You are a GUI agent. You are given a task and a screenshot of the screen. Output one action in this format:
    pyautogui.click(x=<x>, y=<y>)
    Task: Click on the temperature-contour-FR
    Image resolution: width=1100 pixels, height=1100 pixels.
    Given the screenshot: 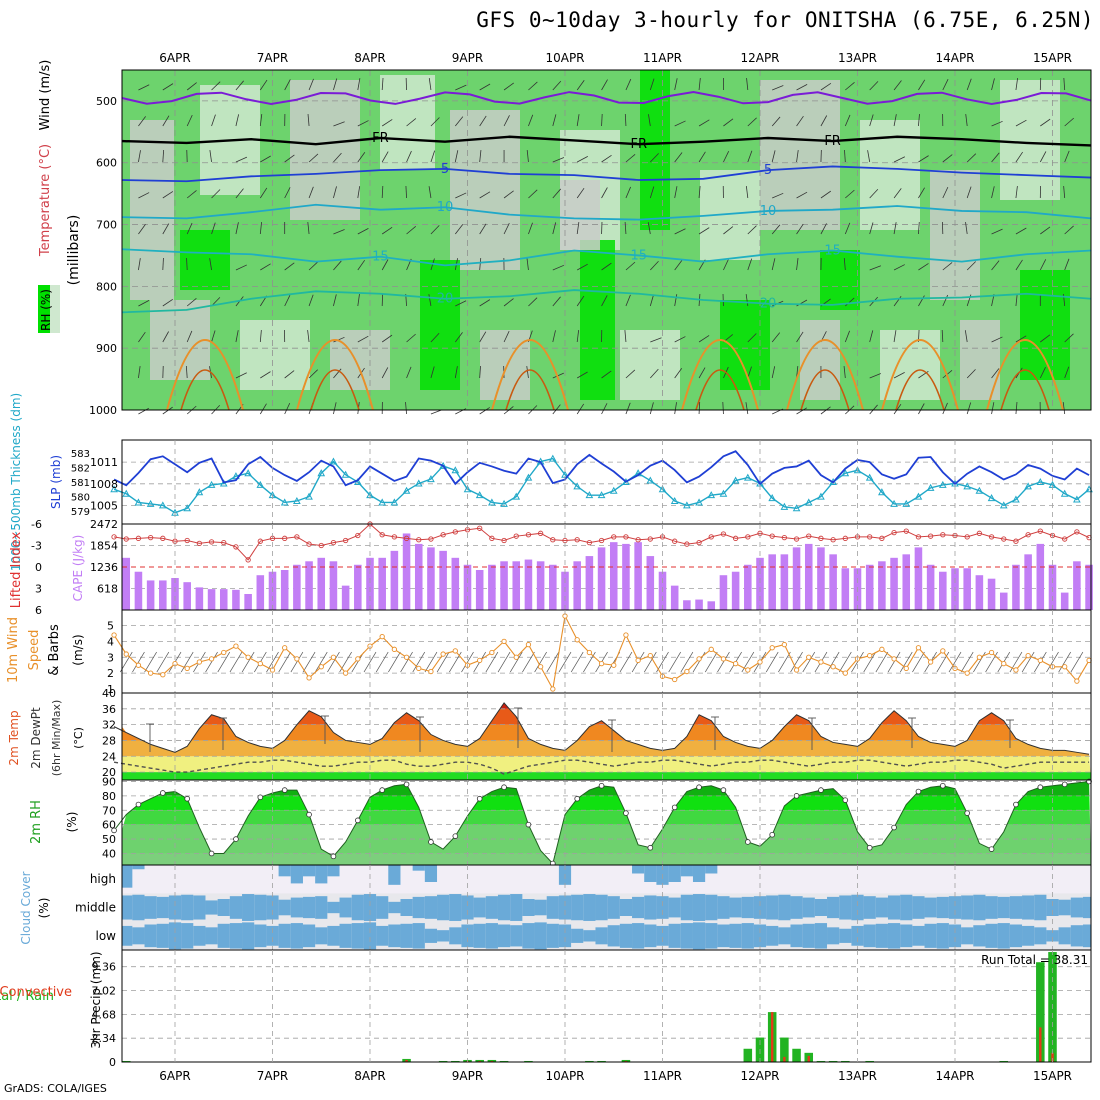 What is the action you would take?
    pyautogui.click(x=606, y=141)
    